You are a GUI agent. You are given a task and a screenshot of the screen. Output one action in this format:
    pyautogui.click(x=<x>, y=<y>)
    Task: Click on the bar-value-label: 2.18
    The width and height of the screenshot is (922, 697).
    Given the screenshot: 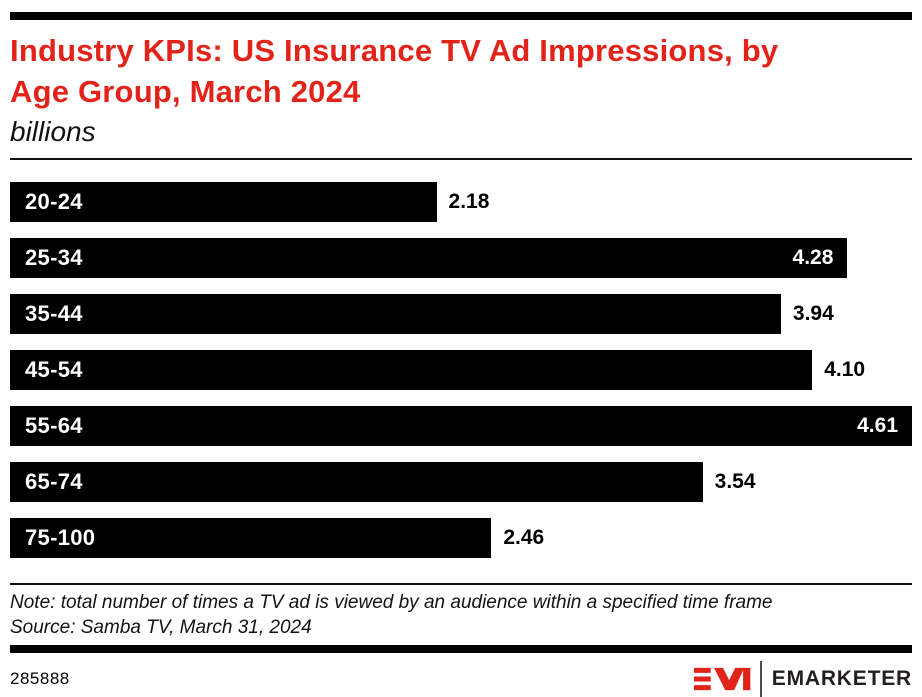 What is the action you would take?
    pyautogui.click(x=469, y=201)
    